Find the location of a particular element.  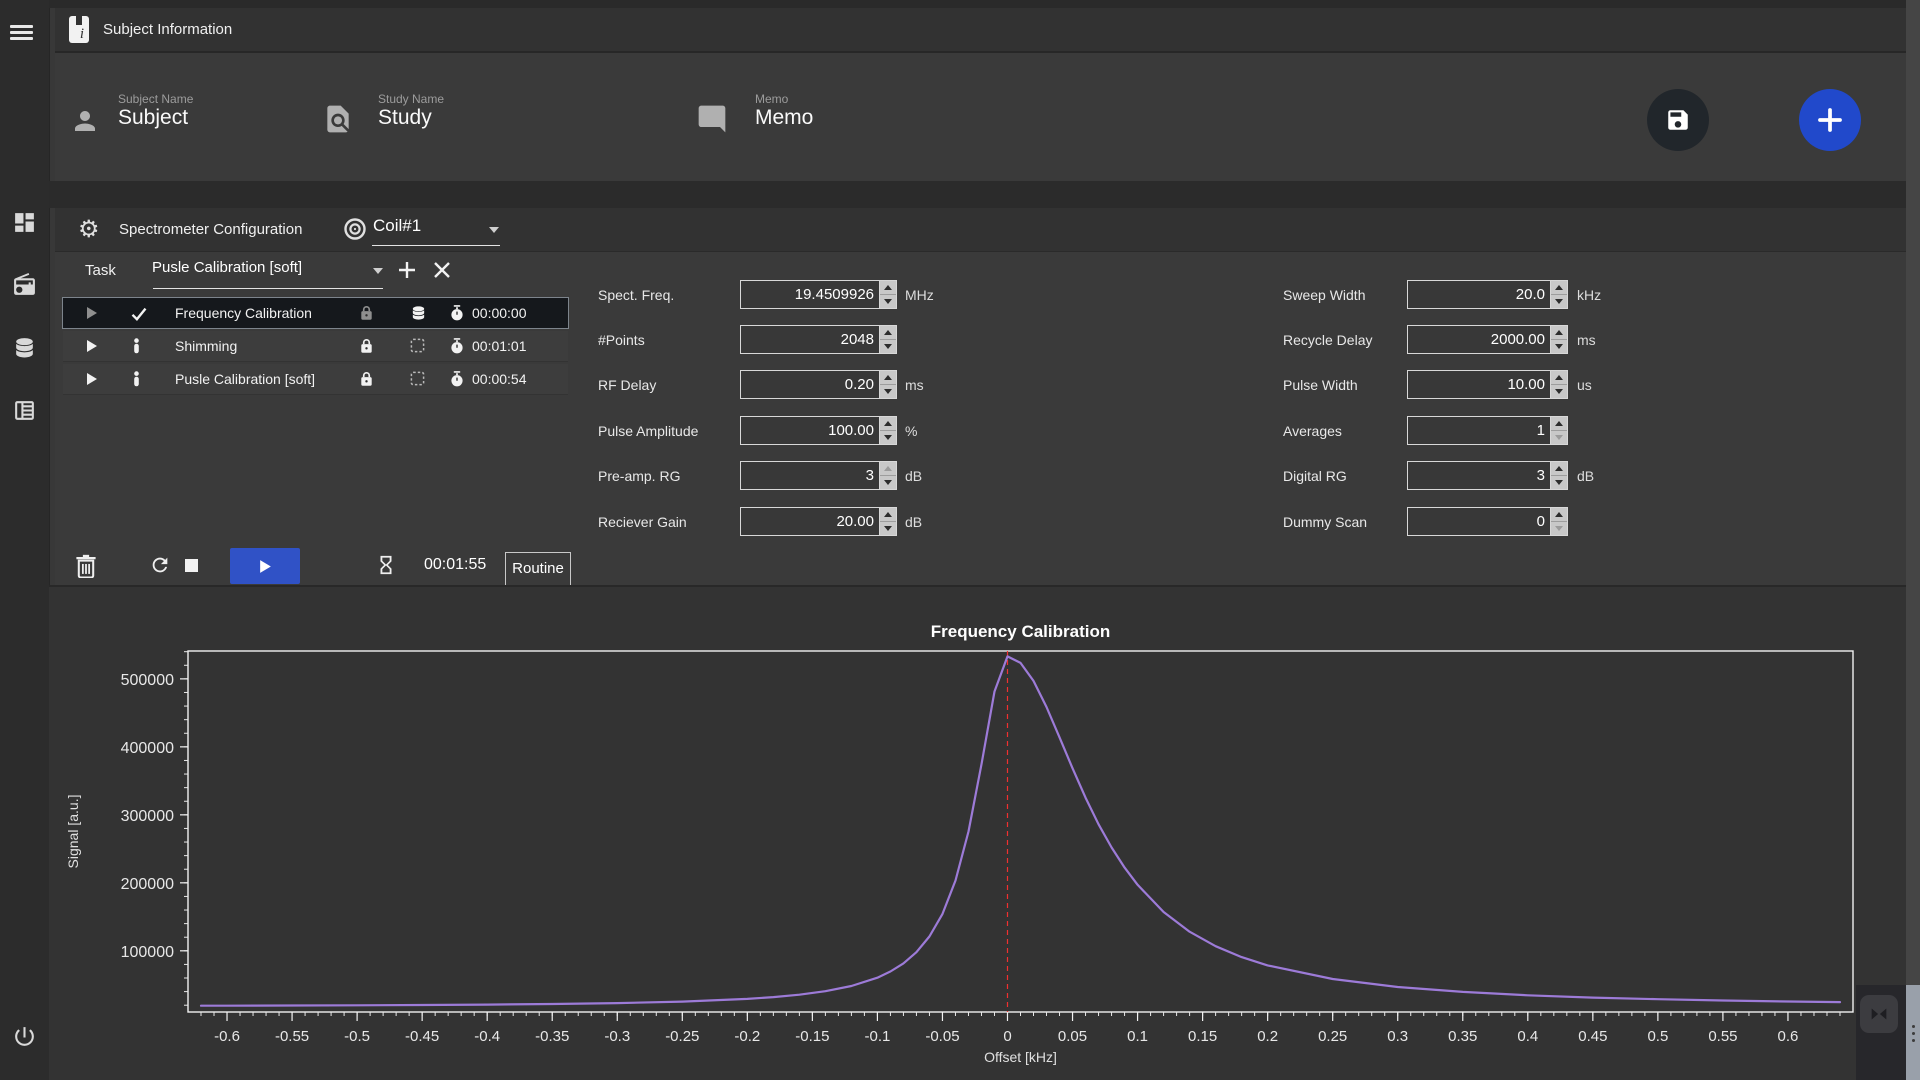

remove-task-button is located at coordinates (442, 270).